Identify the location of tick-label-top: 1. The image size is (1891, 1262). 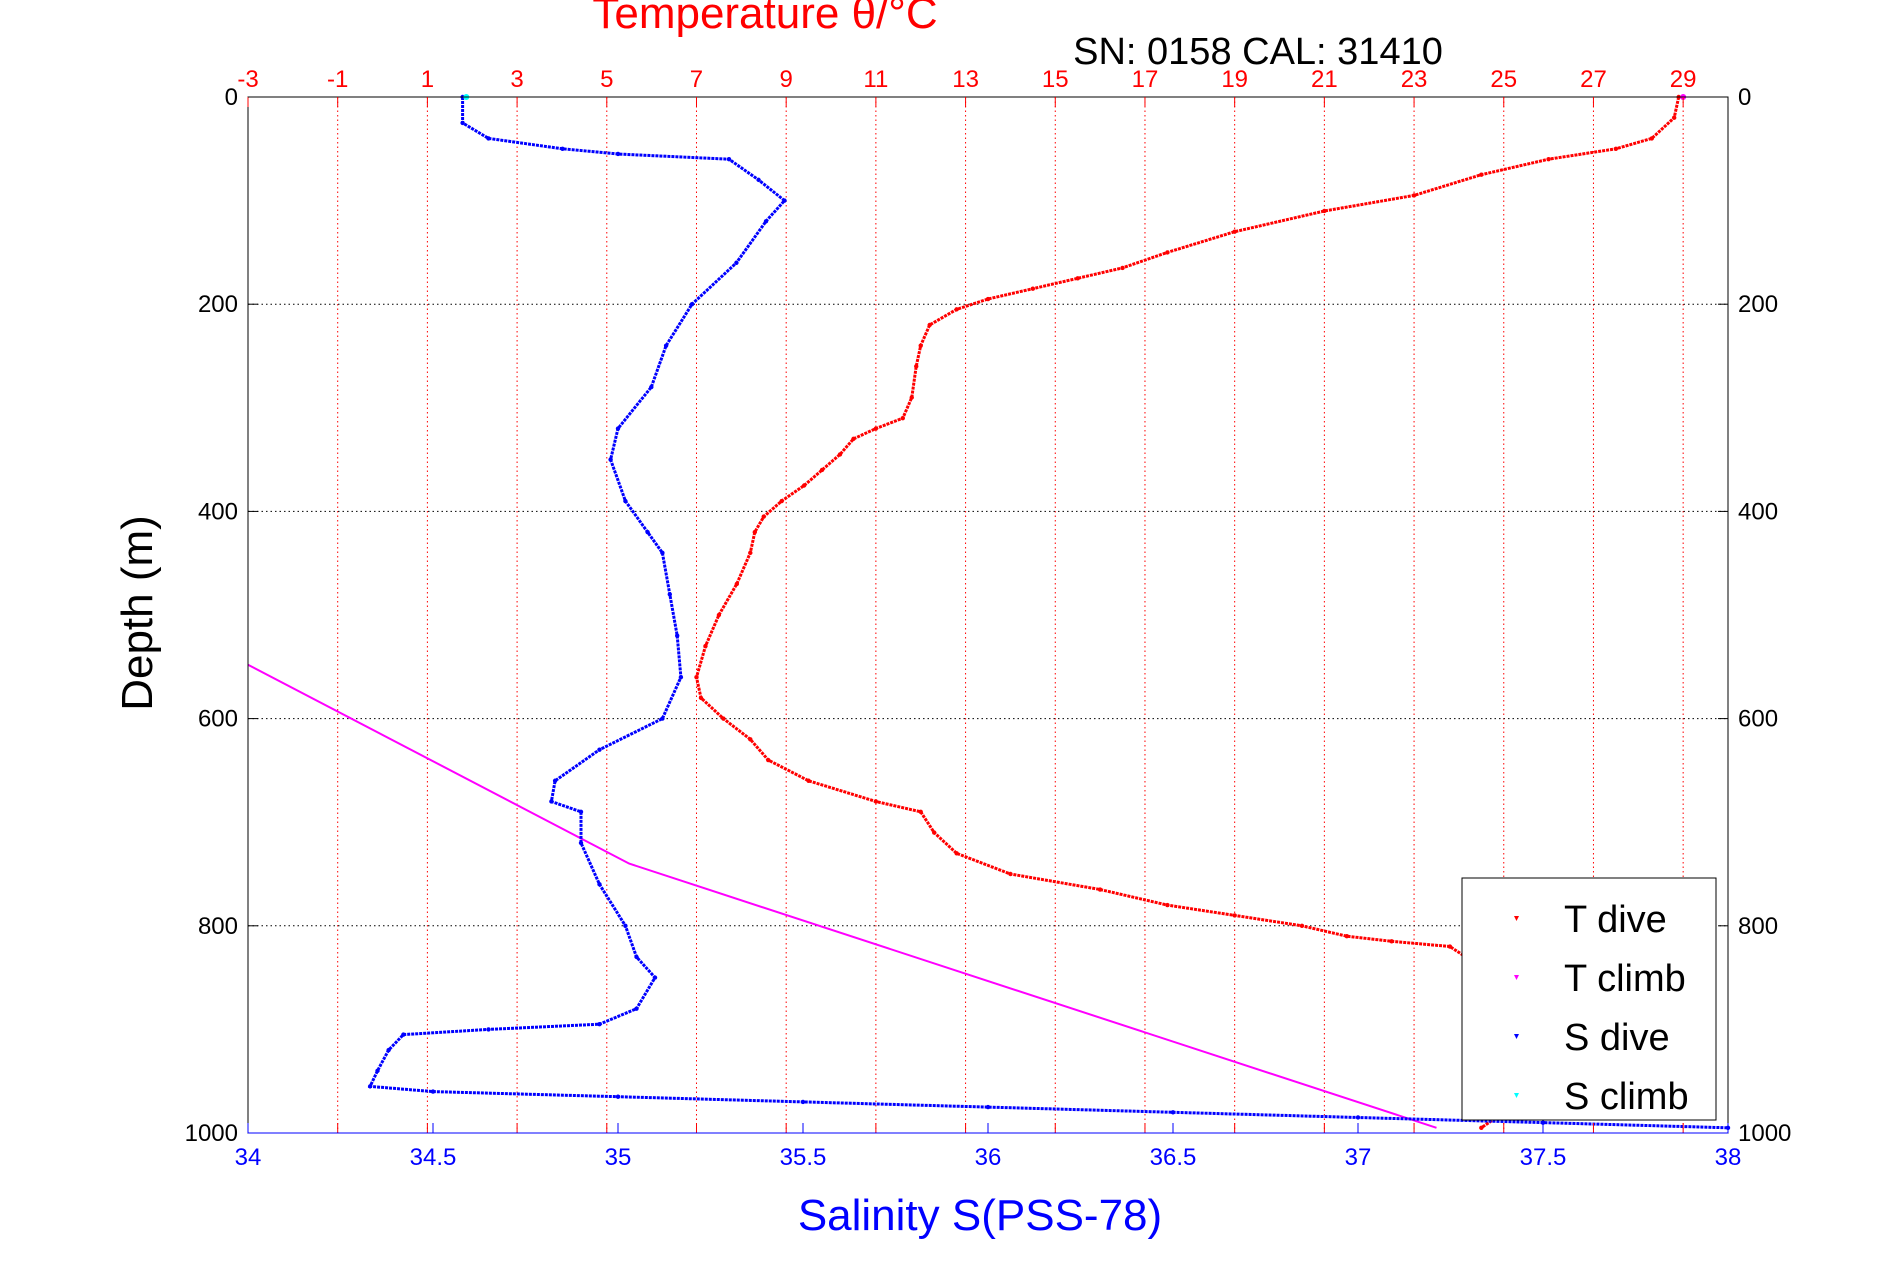
(427, 79).